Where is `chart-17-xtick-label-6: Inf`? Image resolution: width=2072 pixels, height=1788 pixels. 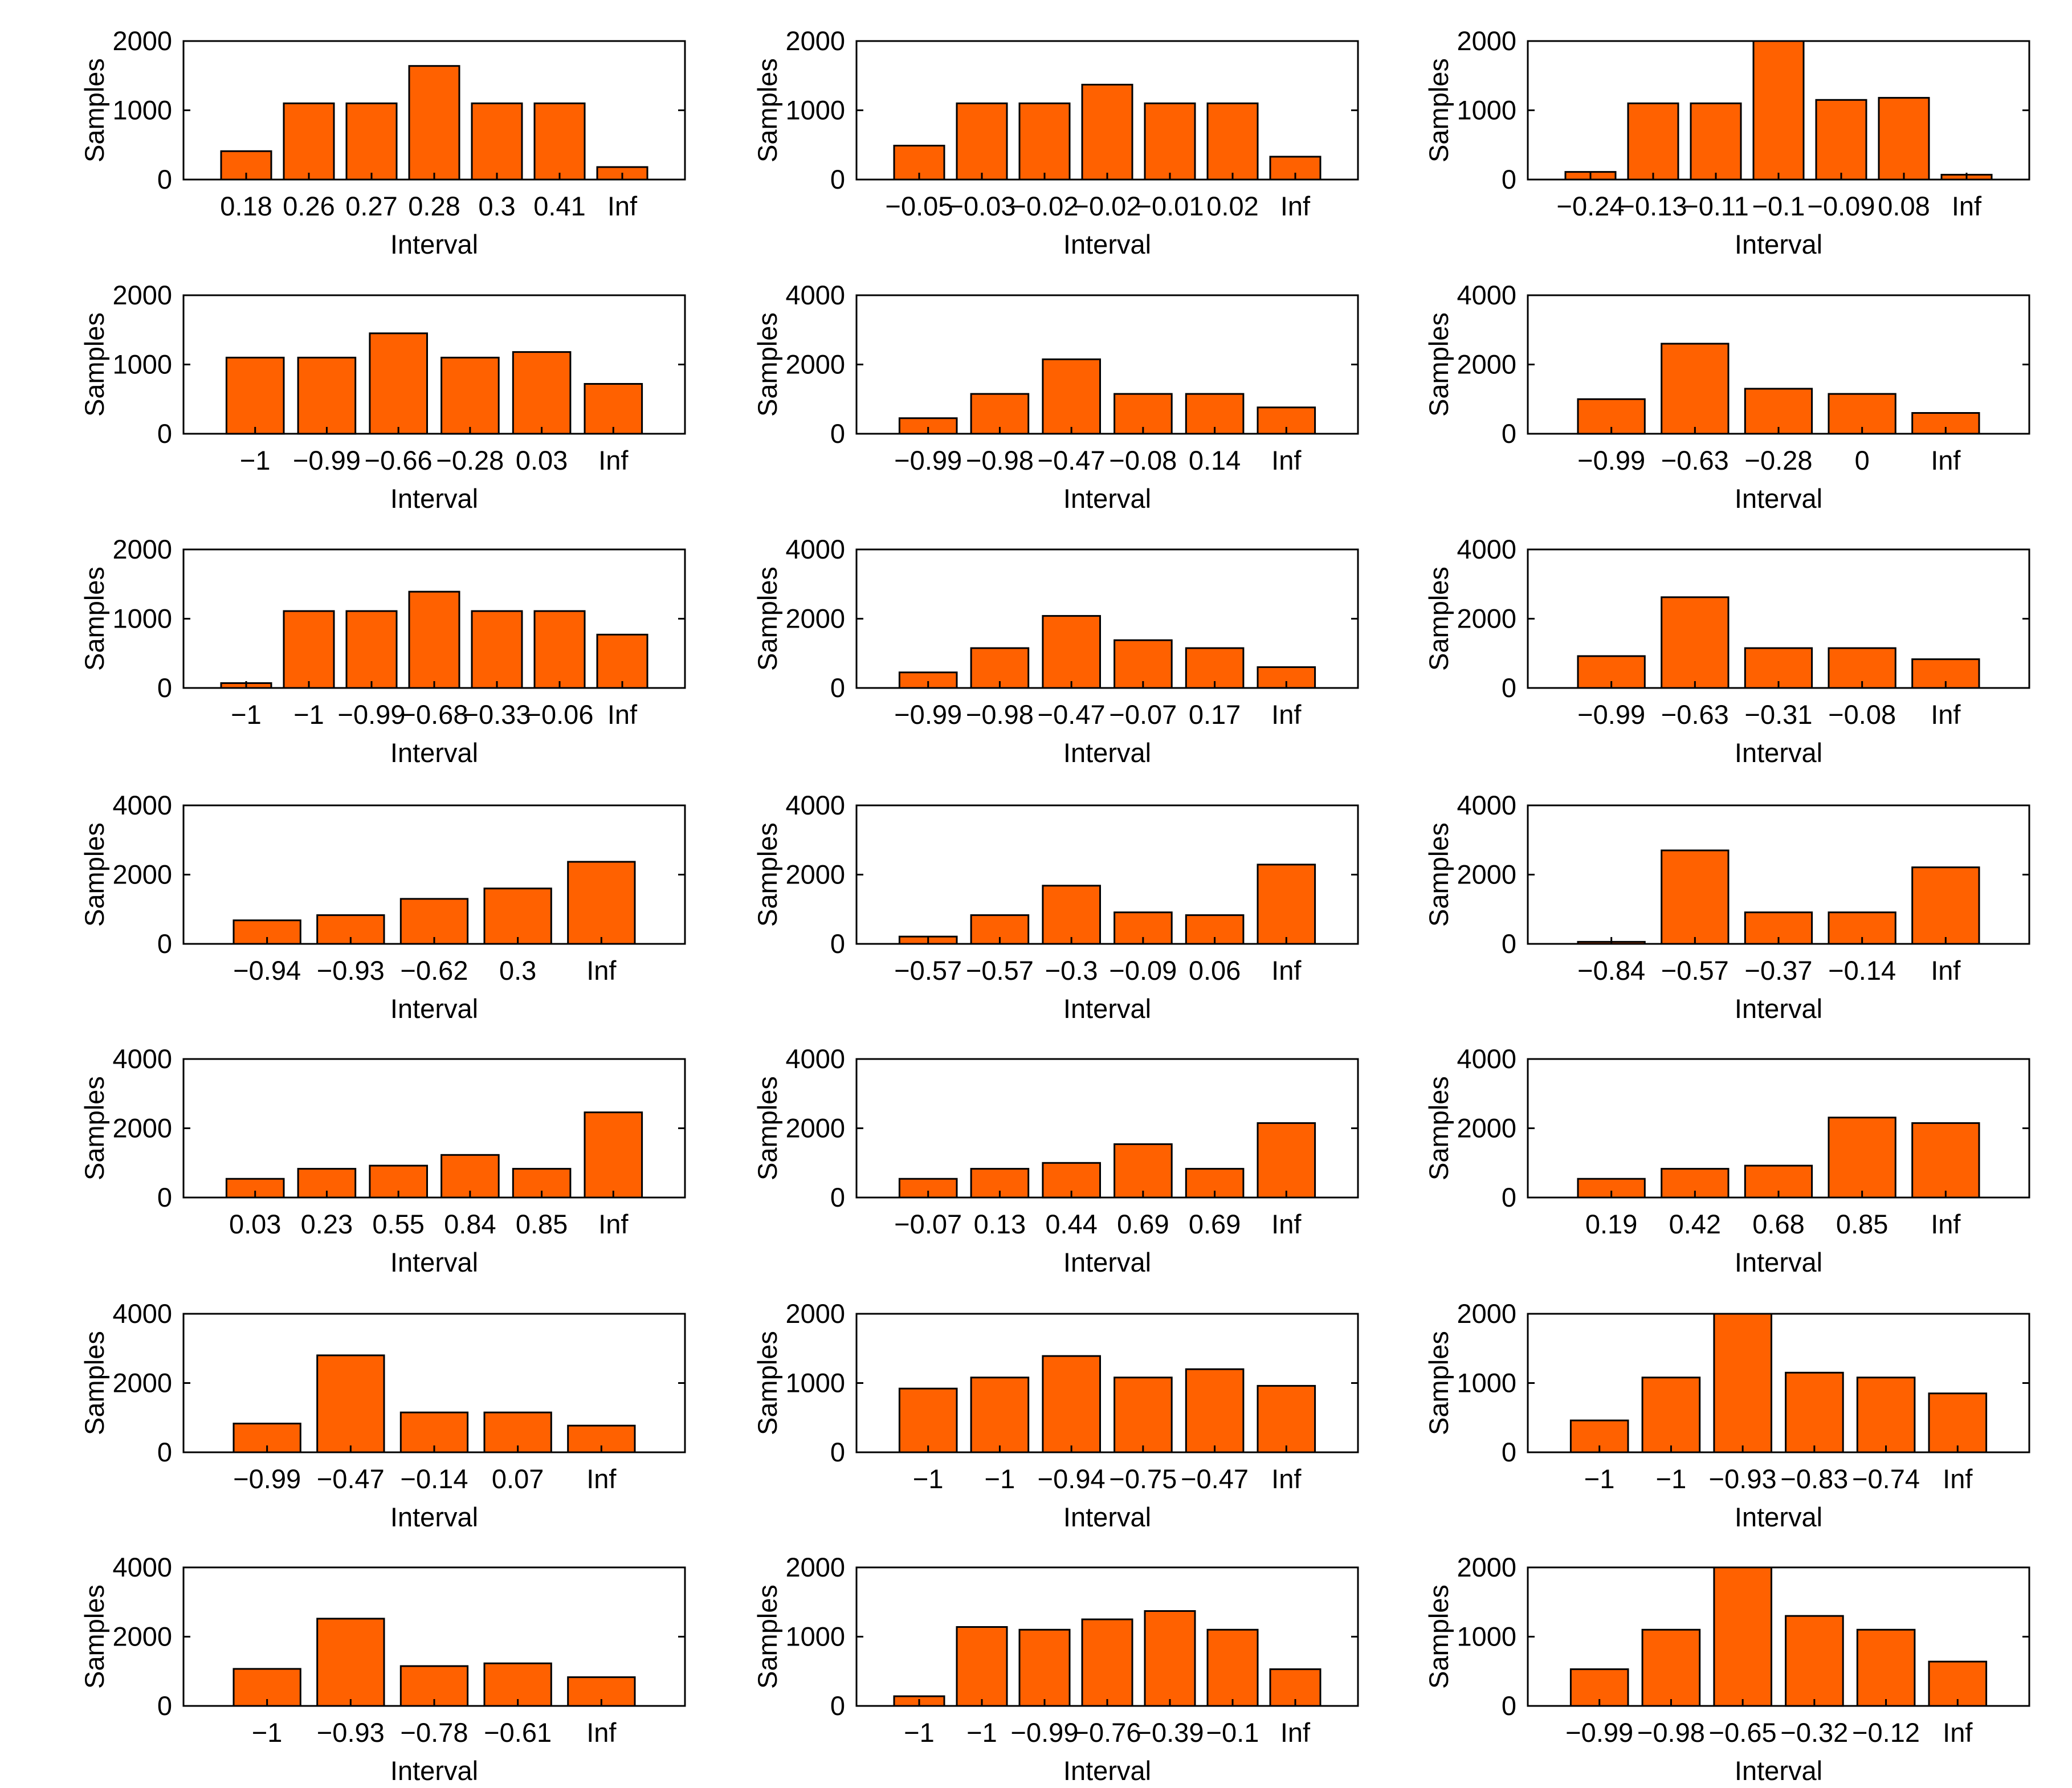
chart-17-xtick-label-6: Inf is located at coordinates (1287, 1479).